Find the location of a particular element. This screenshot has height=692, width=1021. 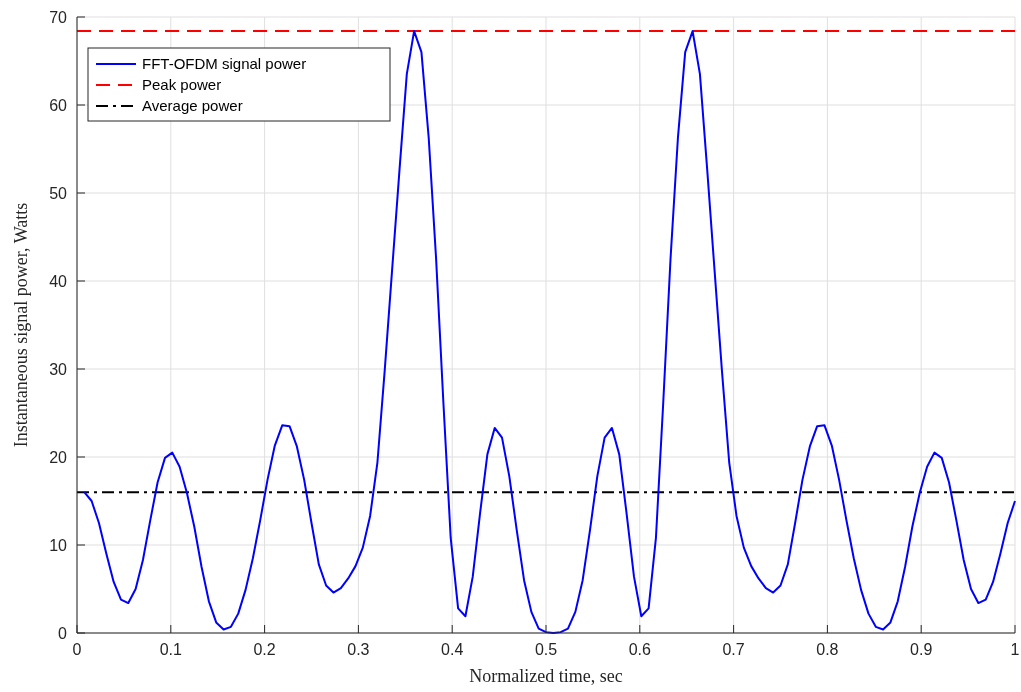

x-tick-label: 0 is located at coordinates (77, 649).